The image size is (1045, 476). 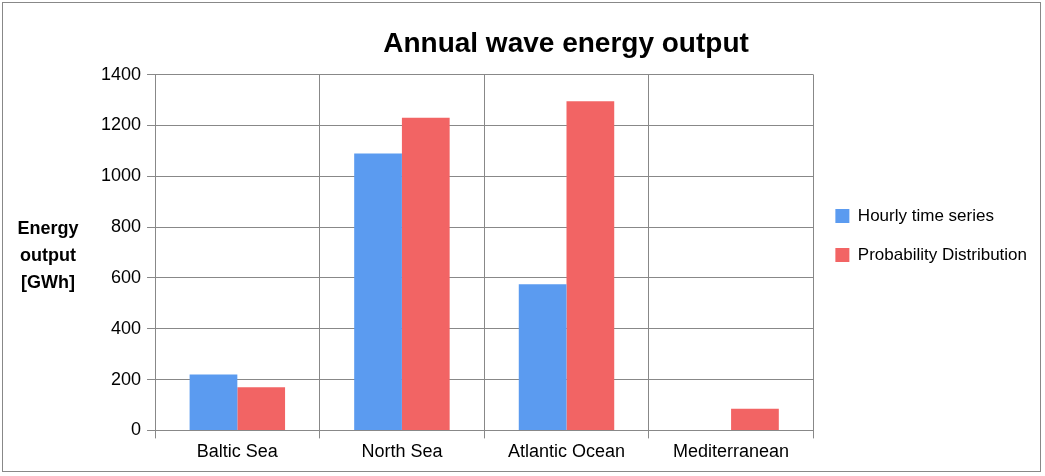 What do you see at coordinates (731, 451) in the screenshot?
I see `x-tick-label: Mediterranean` at bounding box center [731, 451].